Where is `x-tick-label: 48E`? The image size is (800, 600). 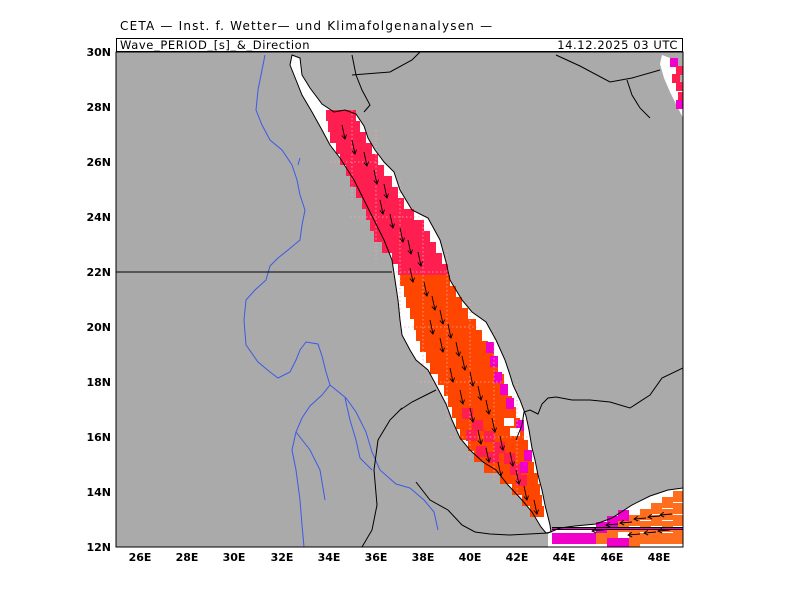
x-tick-label: 48E is located at coordinates (659, 557).